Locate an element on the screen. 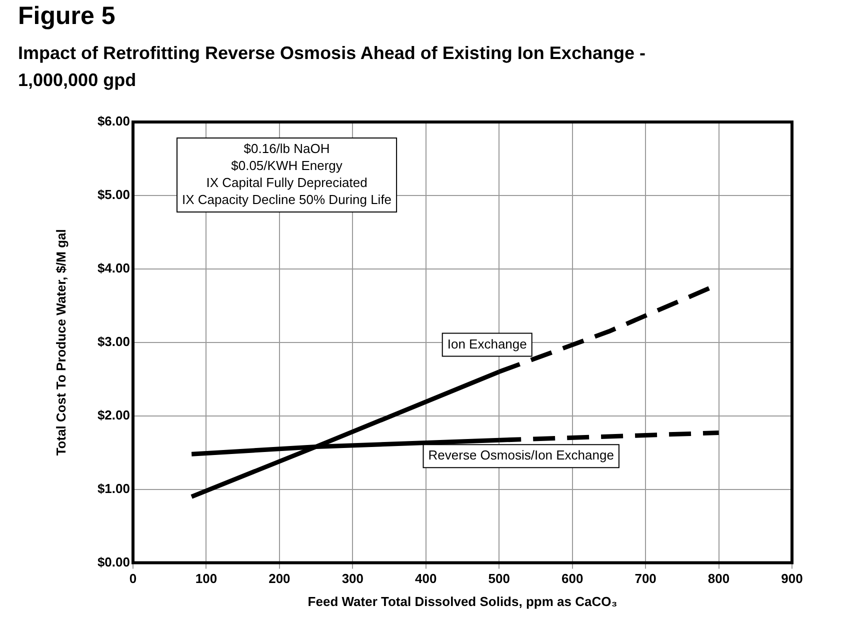 Image resolution: width=867 pixels, height=624 pixels. x-tick-label: 400 is located at coordinates (426, 578).